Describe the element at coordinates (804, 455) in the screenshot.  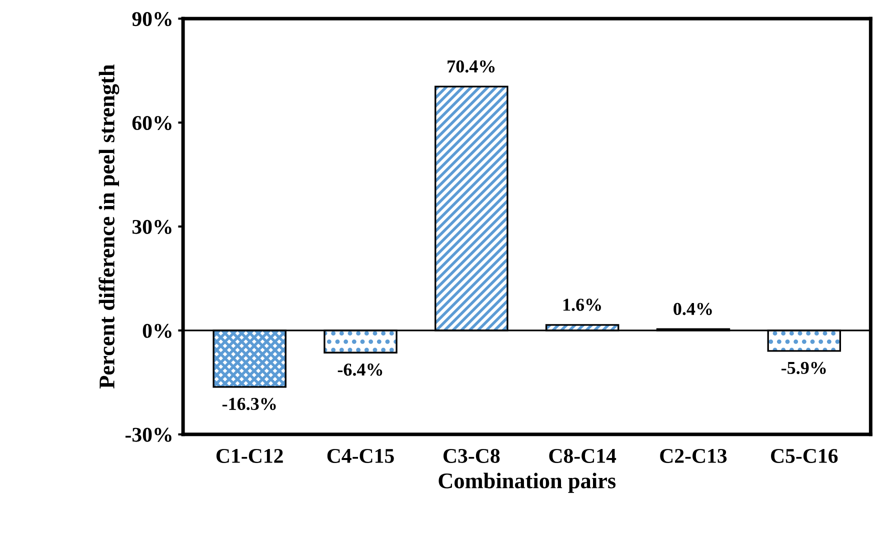
I see `x-tick-label: C5-C16` at that location.